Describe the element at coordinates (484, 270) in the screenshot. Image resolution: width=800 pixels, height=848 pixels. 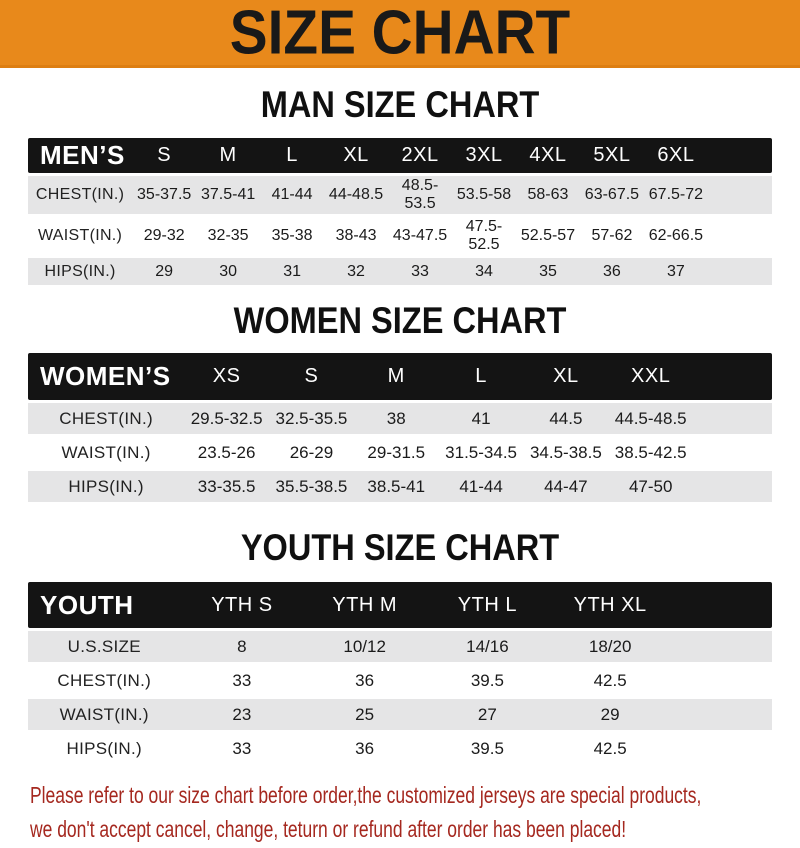
I see `size-value-cell: 34` at that location.